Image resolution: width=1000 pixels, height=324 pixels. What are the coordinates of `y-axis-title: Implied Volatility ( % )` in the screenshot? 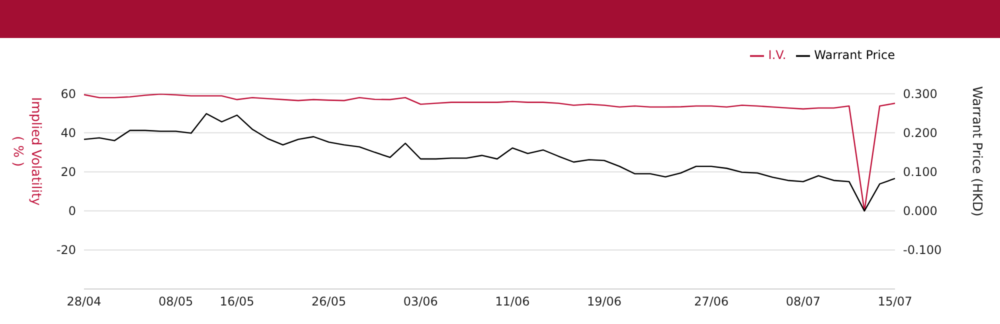 It's located at (26, 151).